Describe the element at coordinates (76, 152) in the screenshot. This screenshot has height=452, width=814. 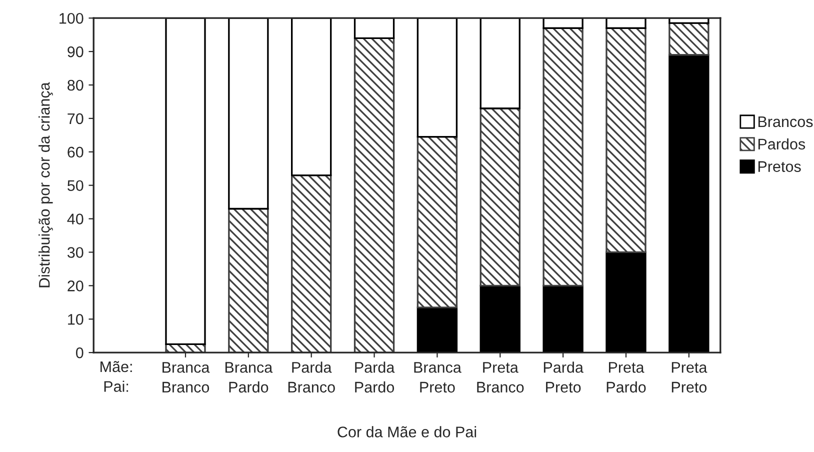
I see `y-tick-label: 60` at that location.